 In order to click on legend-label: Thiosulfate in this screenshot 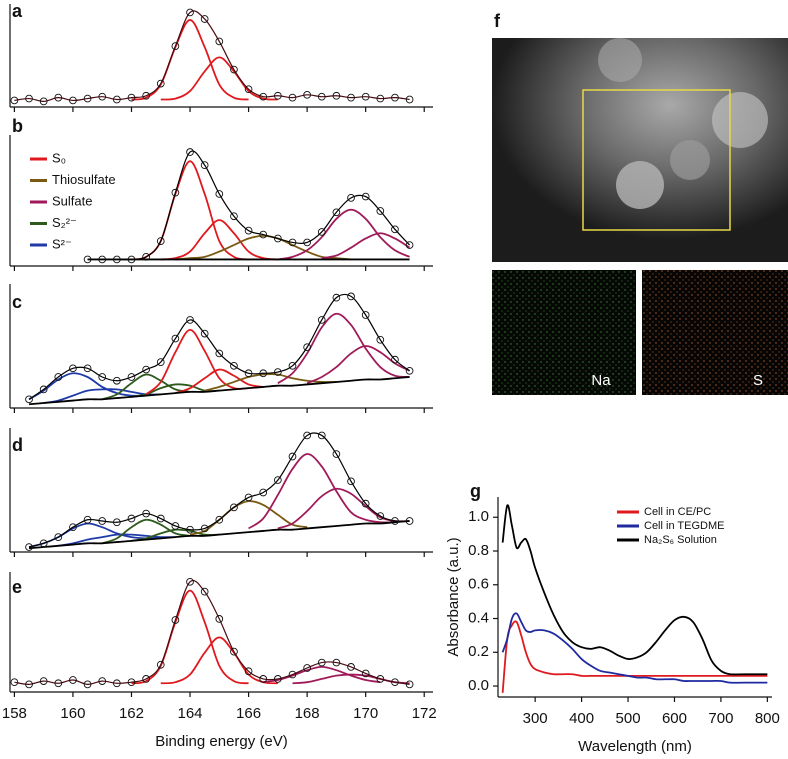, I will do `click(84, 179)`.